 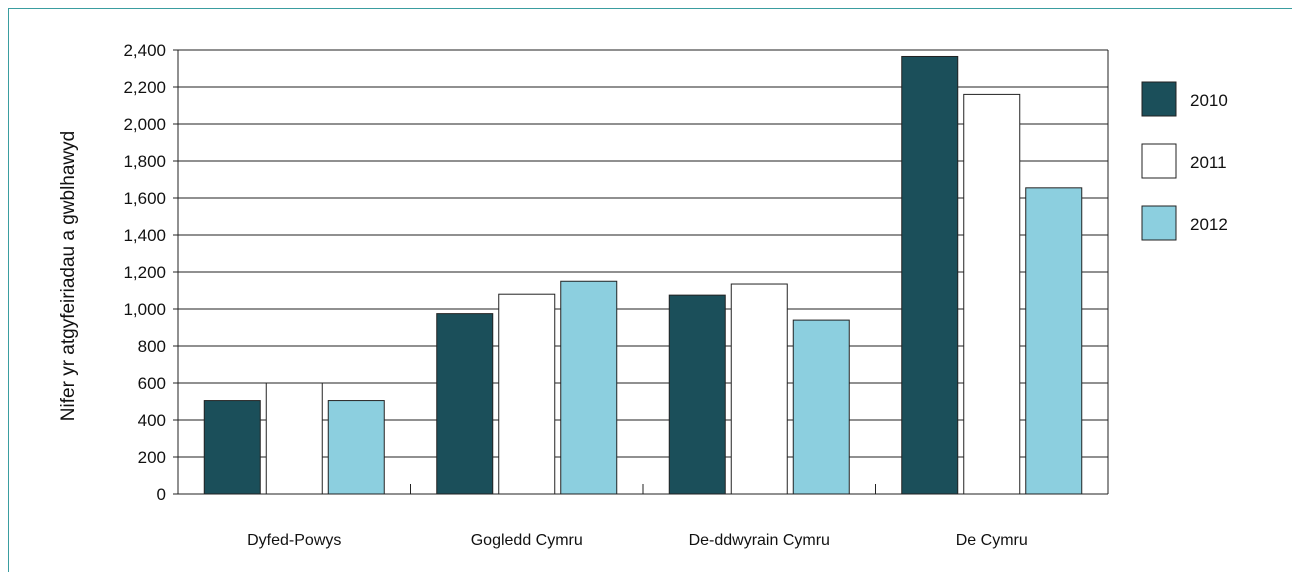 What do you see at coordinates (1209, 224) in the screenshot?
I see `legend-label: 2012` at bounding box center [1209, 224].